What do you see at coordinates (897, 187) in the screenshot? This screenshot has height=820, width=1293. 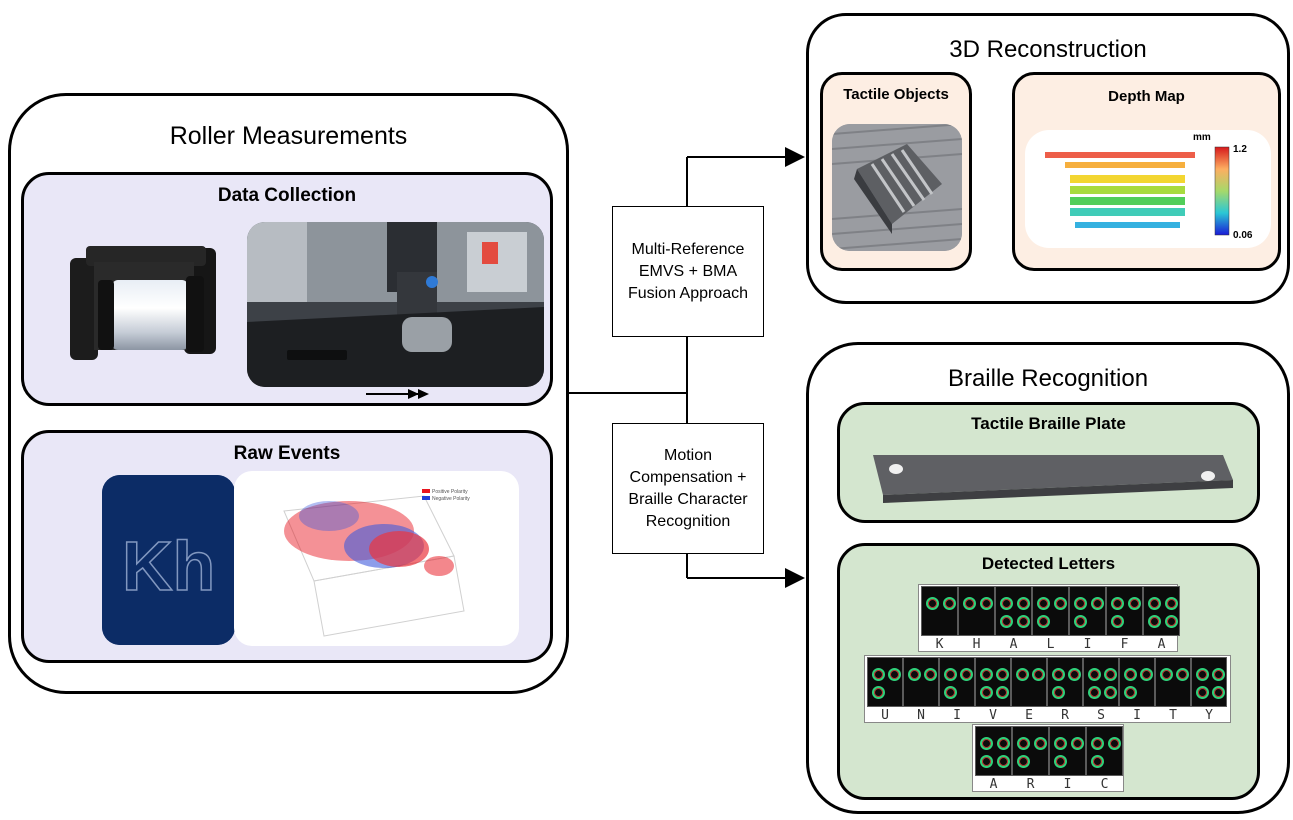 I see `tactile-object-photo` at bounding box center [897, 187].